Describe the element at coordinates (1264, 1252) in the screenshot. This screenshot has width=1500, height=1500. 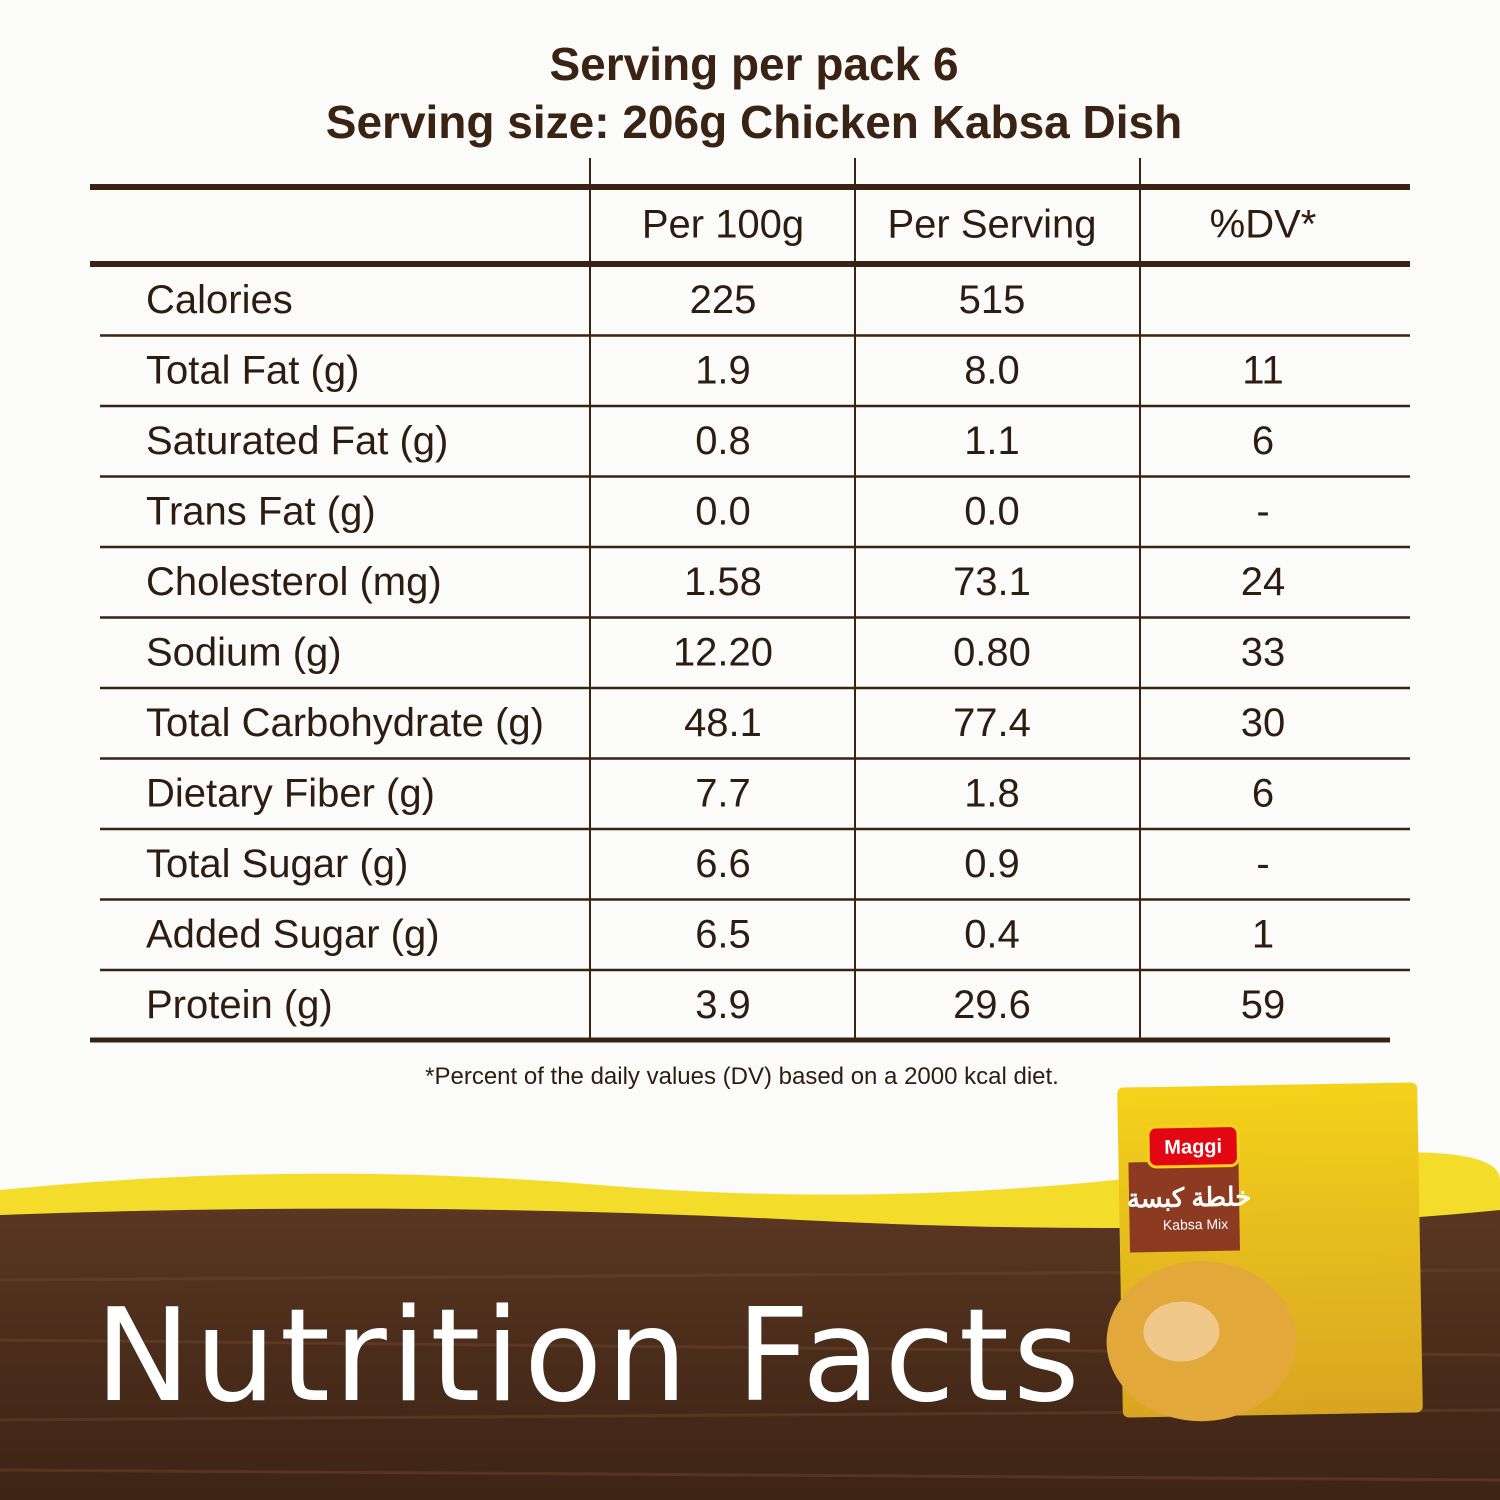
I see `product-package: Maggi خلطة كبسة Kabsa Mix` at that location.